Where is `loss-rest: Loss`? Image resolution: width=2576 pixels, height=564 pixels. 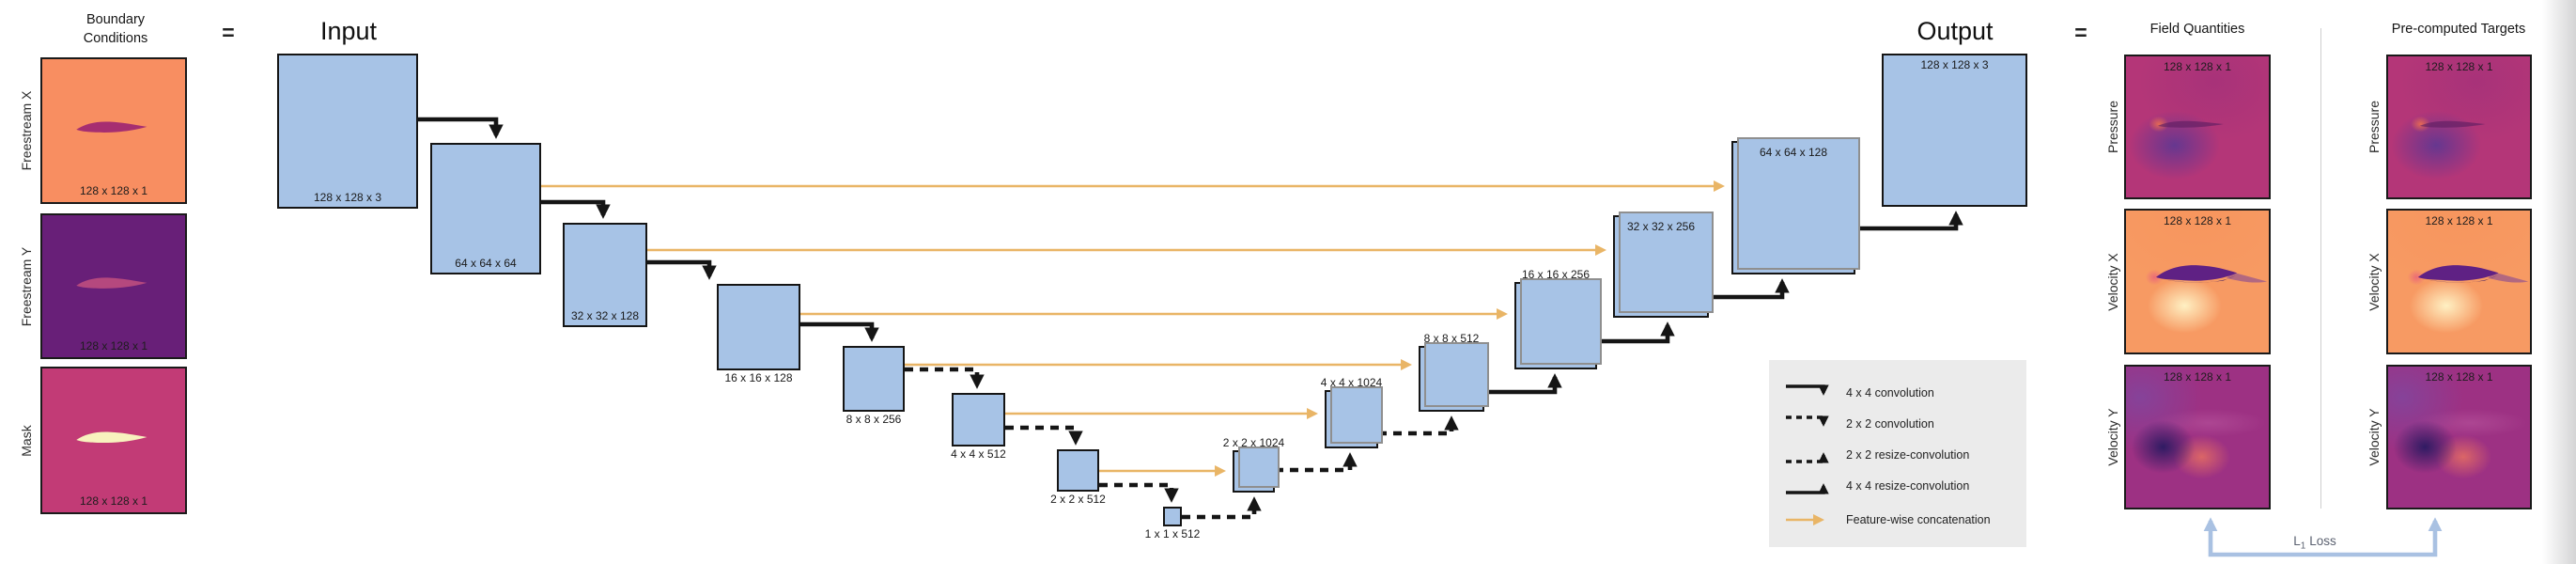
loss-rest: Loss is located at coordinates (2322, 541).